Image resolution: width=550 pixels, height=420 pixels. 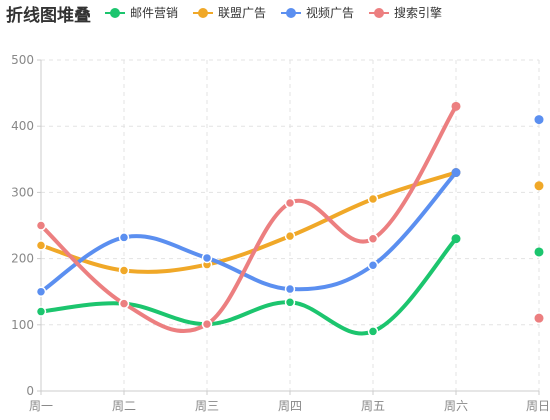 What do you see at coordinates (373, 406) in the screenshot?
I see `x-tick-label: 周五` at bounding box center [373, 406].